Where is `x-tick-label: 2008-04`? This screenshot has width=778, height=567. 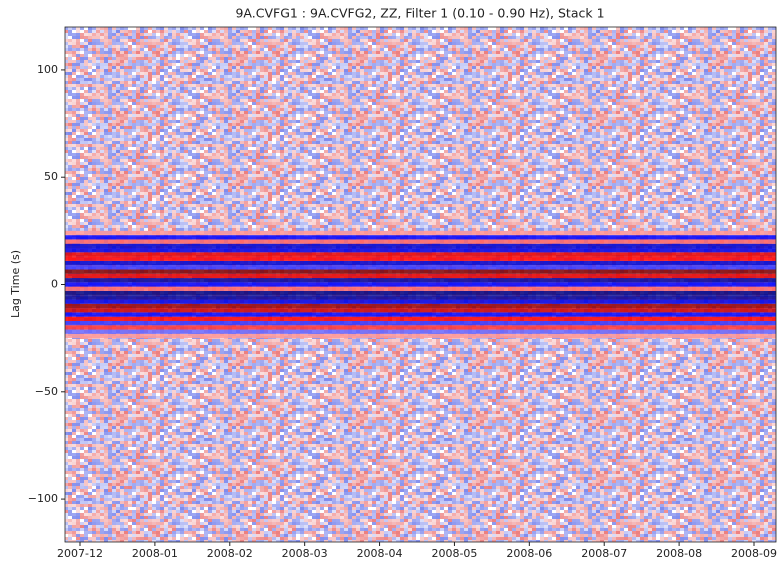
x-tick-label: 2008-04 is located at coordinates (380, 553).